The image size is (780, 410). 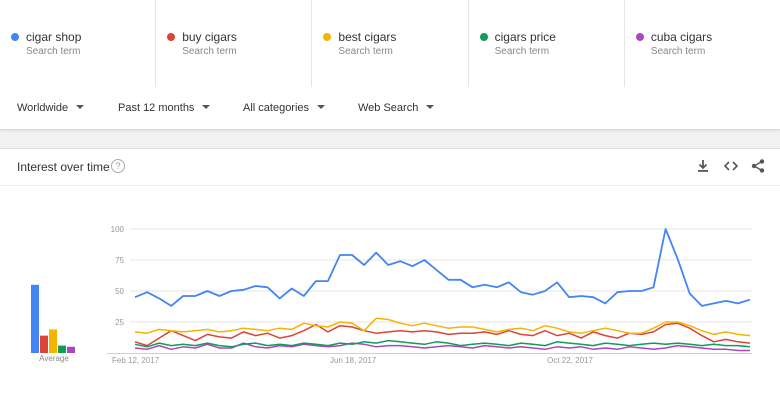 What do you see at coordinates (703, 166) in the screenshot?
I see `download-icon` at bounding box center [703, 166].